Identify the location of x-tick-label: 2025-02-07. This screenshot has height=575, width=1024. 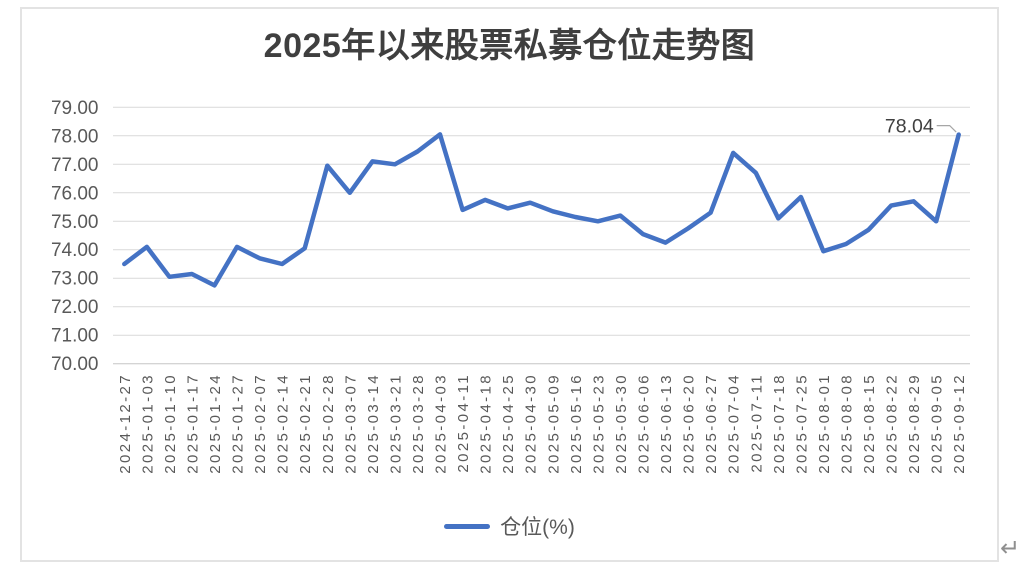
(260, 423).